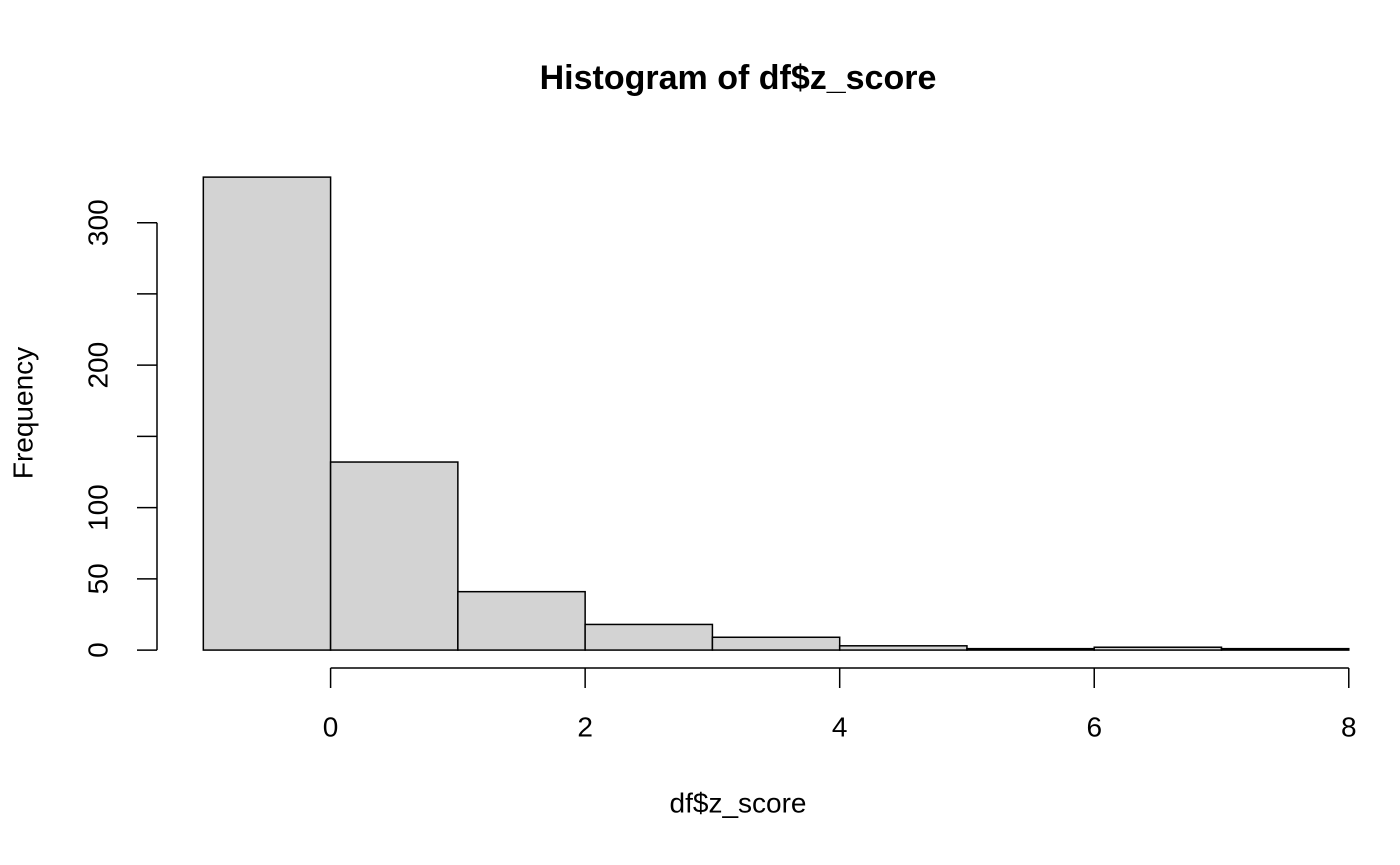  Describe the element at coordinates (97, 365) in the screenshot. I see `y-tick-label: 200` at that location.